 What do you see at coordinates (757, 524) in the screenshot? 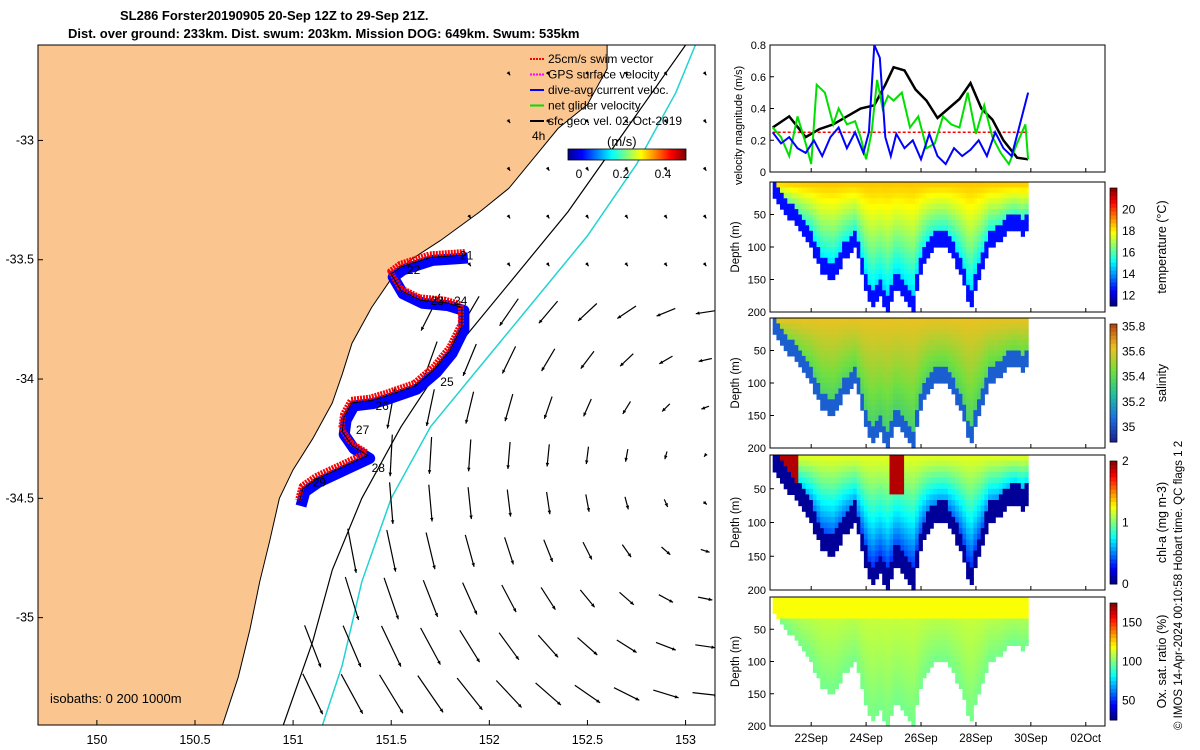
I see `section-ytick-label: 100` at bounding box center [757, 524].